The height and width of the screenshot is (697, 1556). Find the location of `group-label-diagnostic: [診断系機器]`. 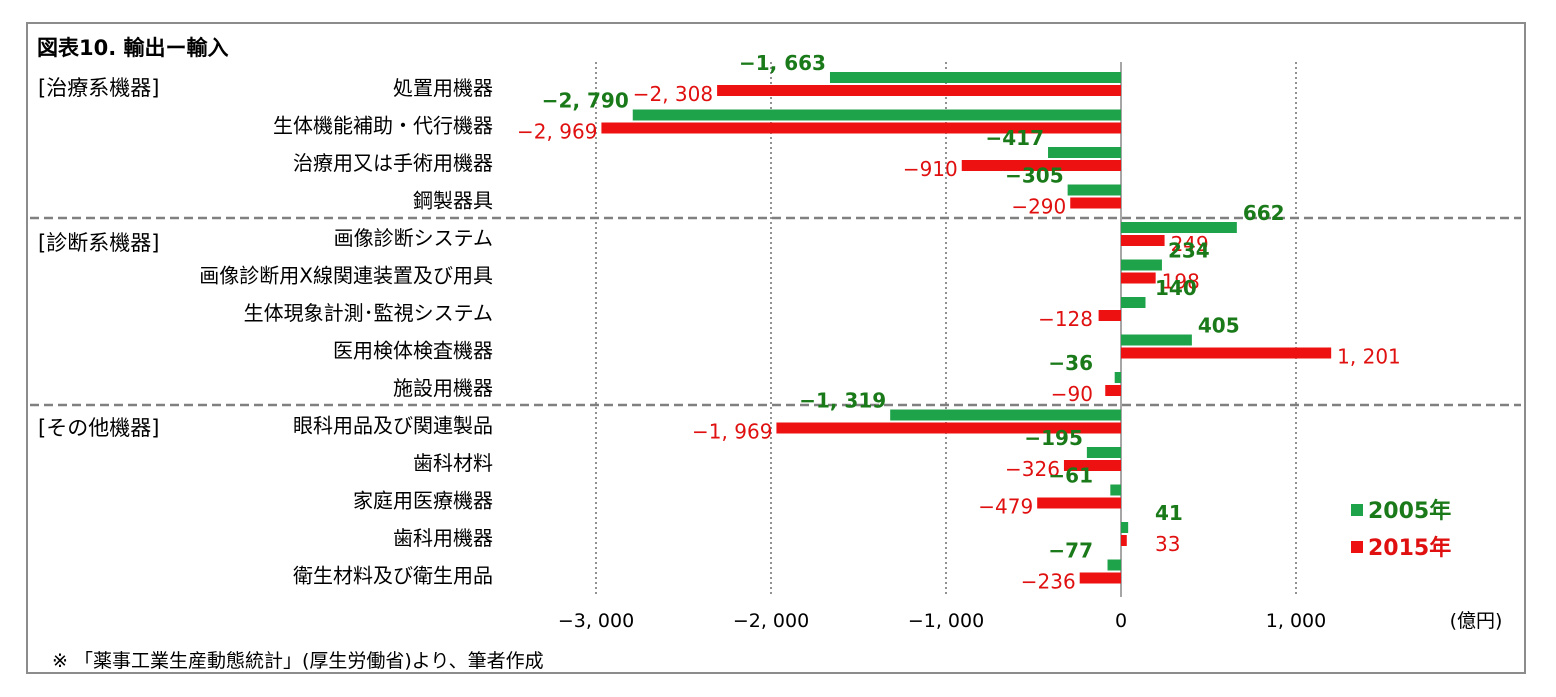

group-label-diagnostic: [診断系機器] is located at coordinates (99, 243).